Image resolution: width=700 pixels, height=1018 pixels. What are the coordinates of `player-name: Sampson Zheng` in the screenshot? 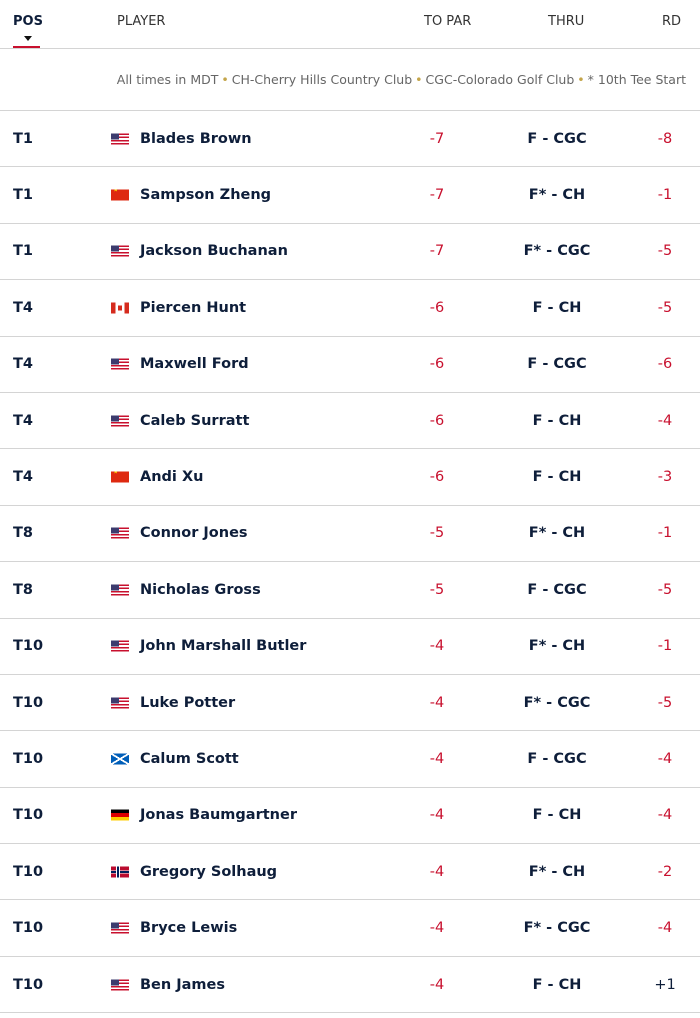 It's located at (206, 195).